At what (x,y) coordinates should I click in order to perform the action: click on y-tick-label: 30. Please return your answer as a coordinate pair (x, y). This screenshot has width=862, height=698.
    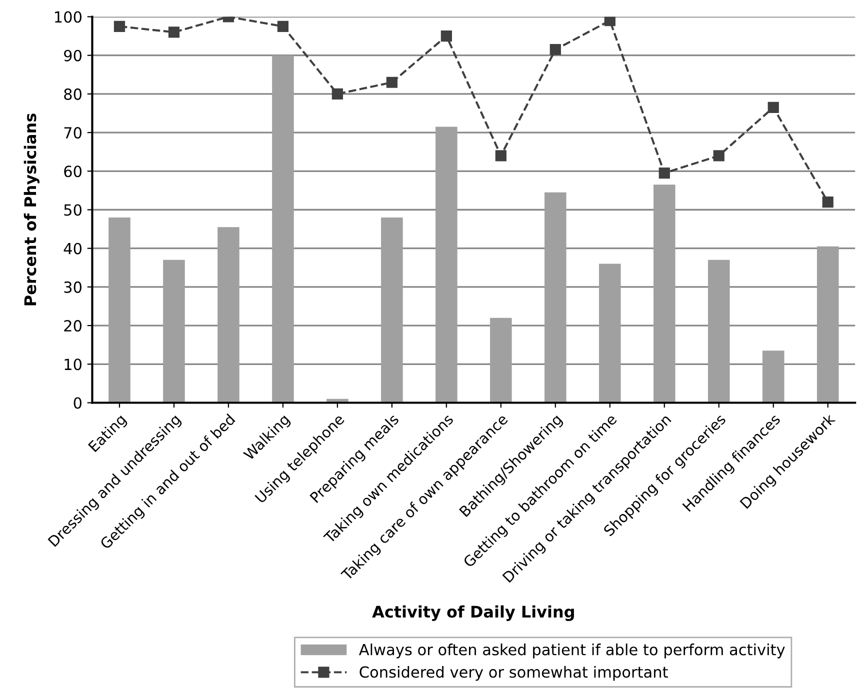
    Looking at the image, I should click on (73, 287).